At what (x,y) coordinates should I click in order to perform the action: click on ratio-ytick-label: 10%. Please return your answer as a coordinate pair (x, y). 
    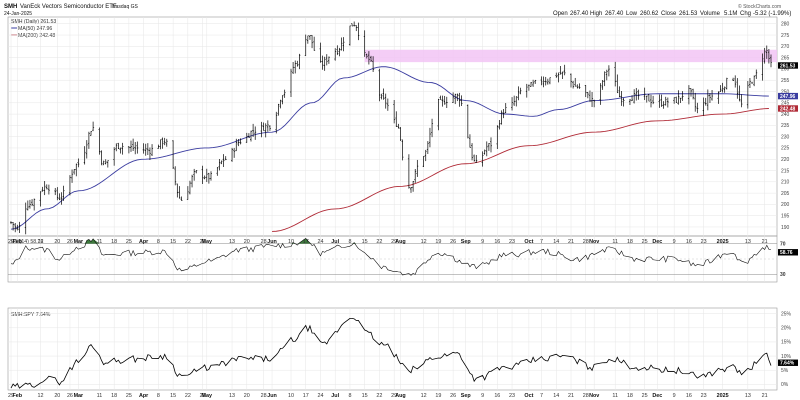
    Looking at the image, I should click on (786, 357).